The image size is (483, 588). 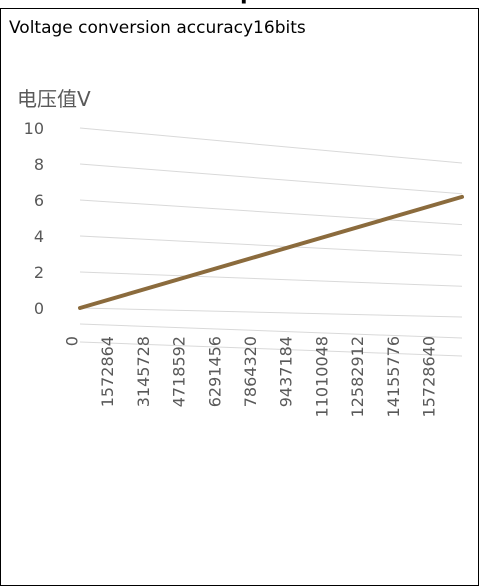 I want to click on top-cut-edge: p, so click(x=241, y=4).